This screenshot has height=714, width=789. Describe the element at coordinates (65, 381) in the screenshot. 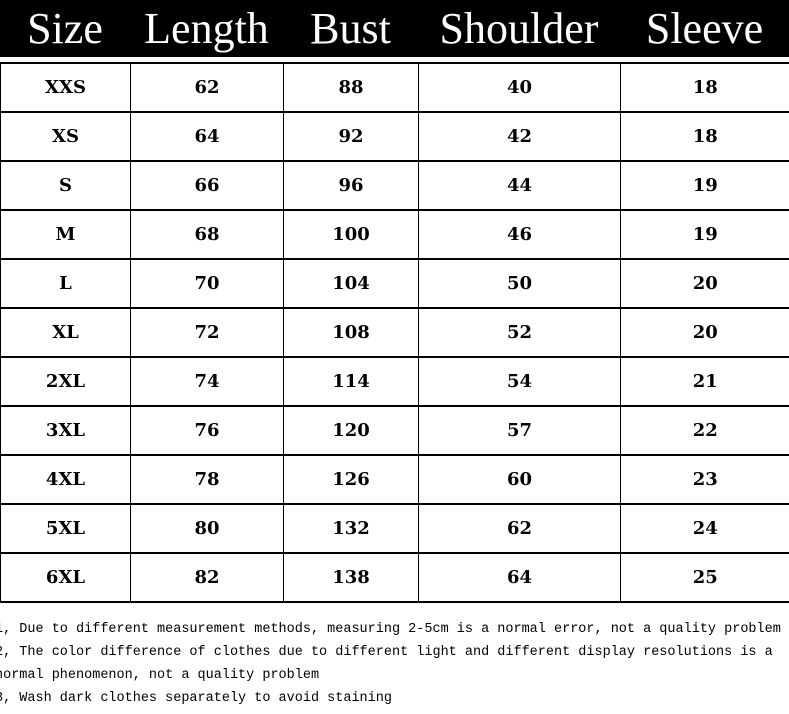

I see `size-cell: 2XL` at that location.